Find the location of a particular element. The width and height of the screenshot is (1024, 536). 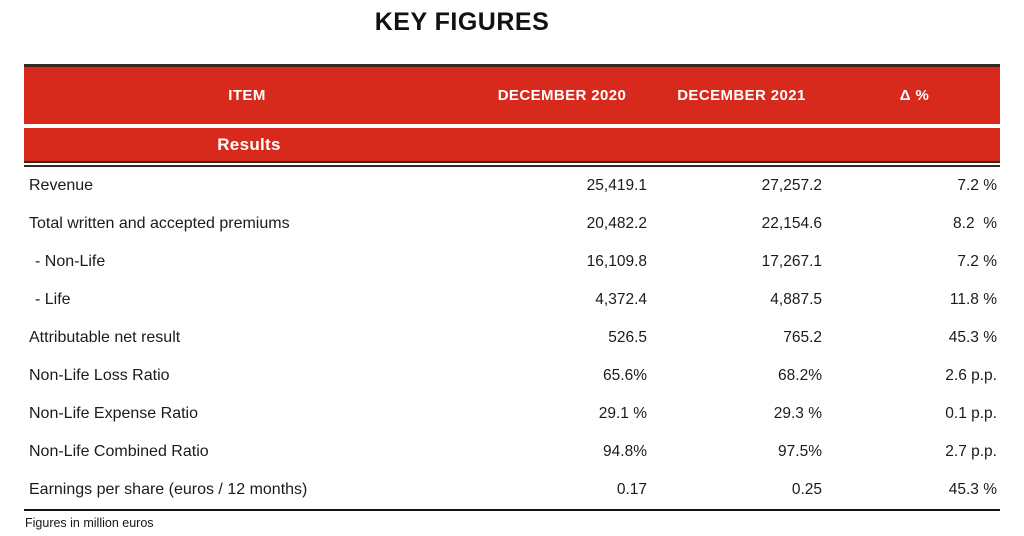

table-row: Non-Life Loss Ratio 65.6% 68.2% 2.6 p.p. is located at coordinates (512, 376).